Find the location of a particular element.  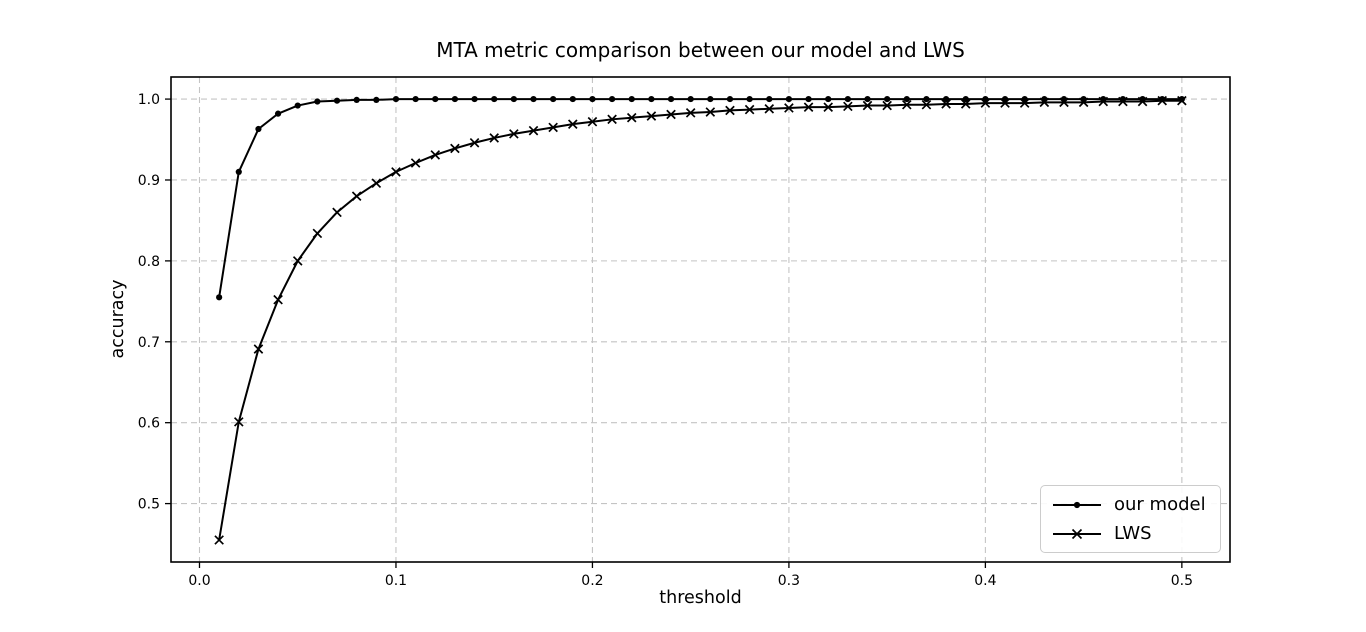

x-tick-label: 0.0 is located at coordinates (199, 581).